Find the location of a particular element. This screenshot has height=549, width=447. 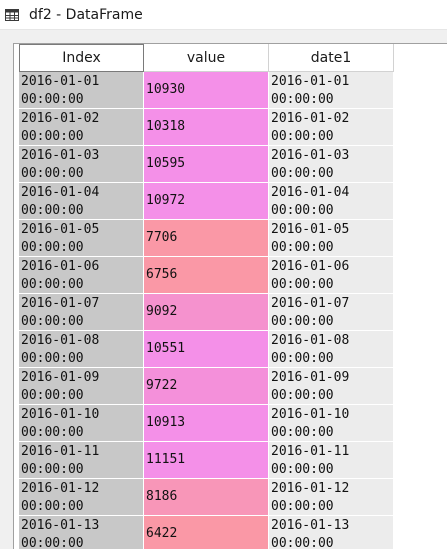

column-header-index: Index is located at coordinates (81, 58).